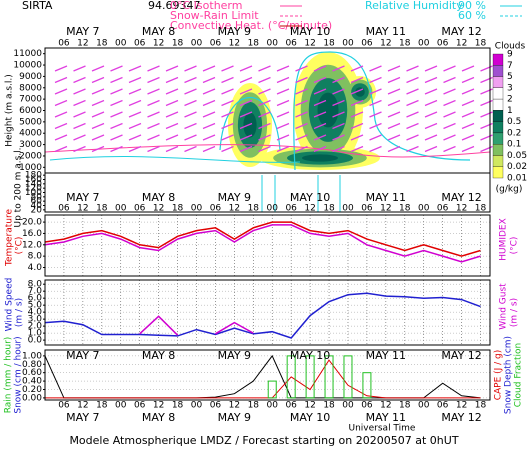 The width and height of the screenshot is (528, 450). What do you see at coordinates (9, 375) in the screenshot?
I see `axis-title: Rain (mm / hour)` at bounding box center [9, 375].